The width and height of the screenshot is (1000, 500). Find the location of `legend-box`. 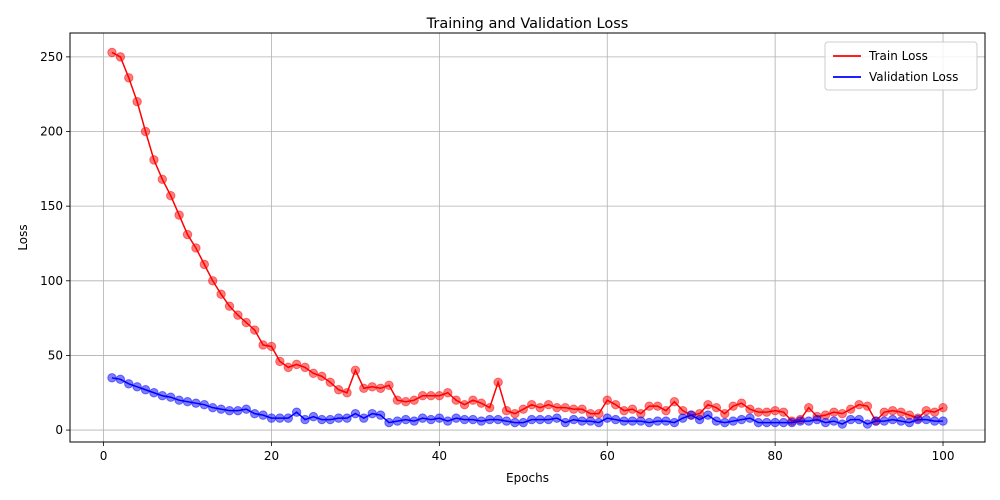

legend-box is located at coordinates (901, 66).